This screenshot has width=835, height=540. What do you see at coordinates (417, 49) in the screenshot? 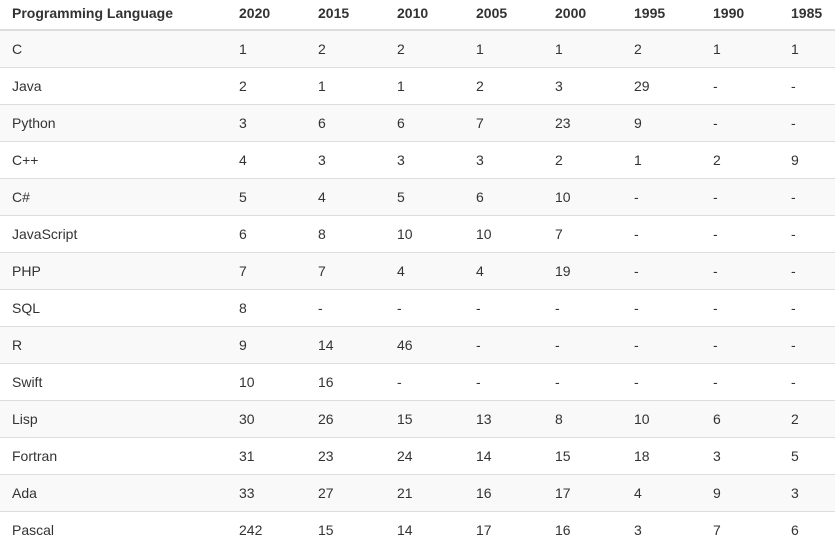
I see `table-row: C 1 2 2 1 1 2 1 1` at bounding box center [417, 49].